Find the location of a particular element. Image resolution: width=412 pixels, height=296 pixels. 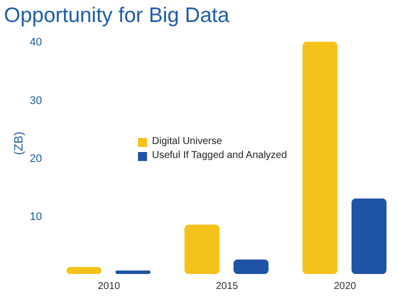

x-tick-label: 2010 is located at coordinates (109, 286).